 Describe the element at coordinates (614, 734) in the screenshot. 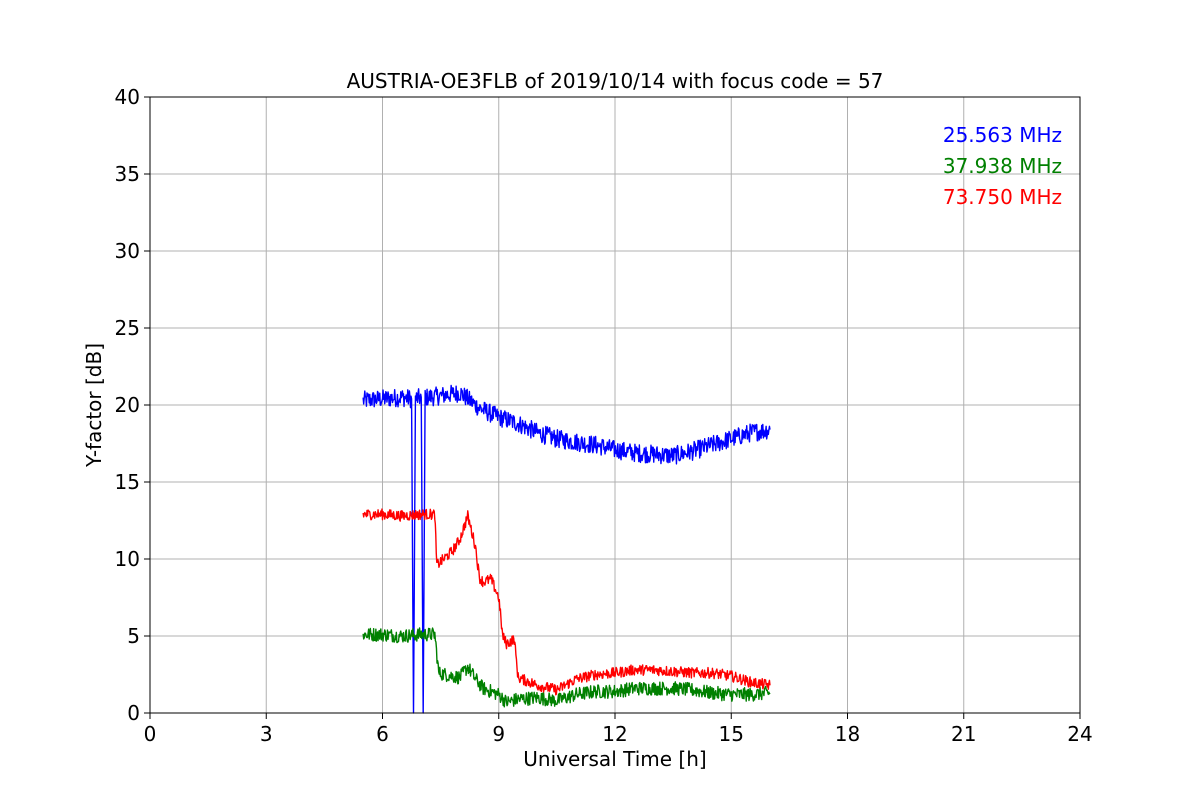

I see `x-tick-label: 12` at that location.